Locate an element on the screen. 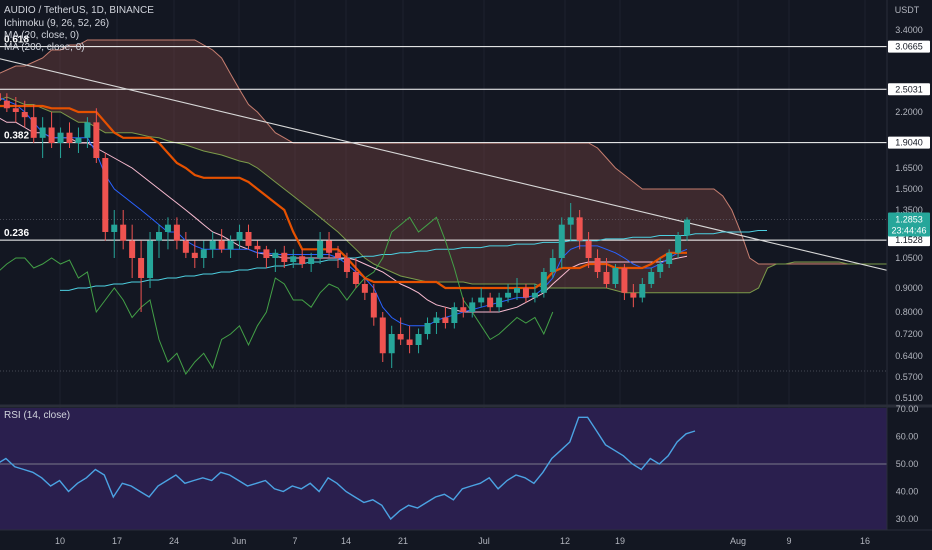 The height and width of the screenshot is (550, 932). price-tick-9: 1.0500 is located at coordinates (909, 258).